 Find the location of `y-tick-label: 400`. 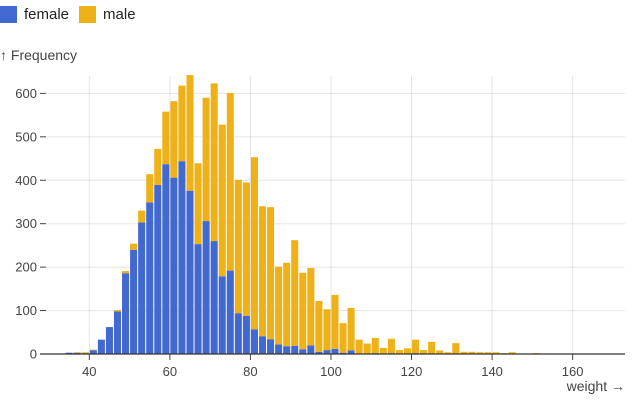

y-tick-label: 400 is located at coordinates (26, 180).